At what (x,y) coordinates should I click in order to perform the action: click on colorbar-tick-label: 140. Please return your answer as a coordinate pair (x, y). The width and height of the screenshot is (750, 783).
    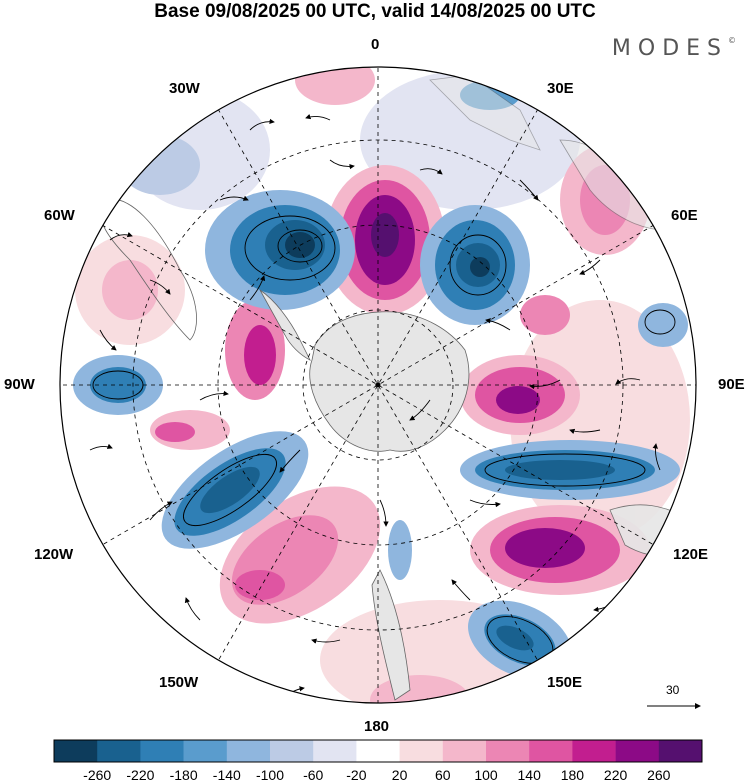
    Looking at the image, I should click on (529, 775).